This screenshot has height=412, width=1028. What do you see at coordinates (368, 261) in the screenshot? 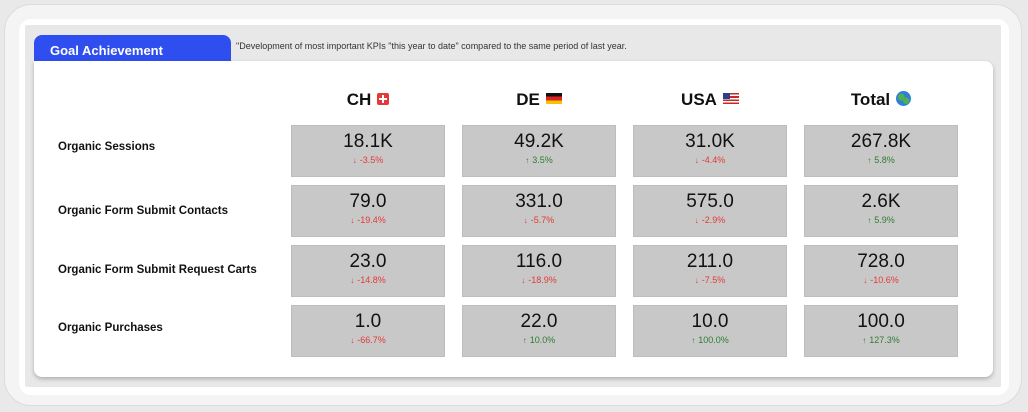
I see `kpi-value: 23.0` at bounding box center [368, 261].